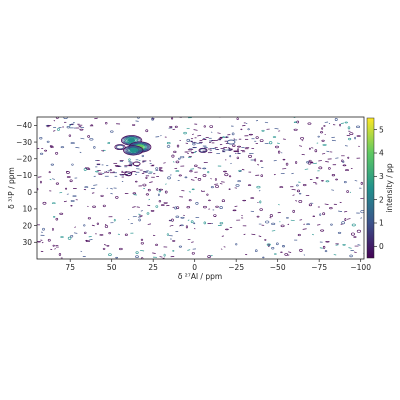 The height and width of the screenshot is (400, 400). Describe the element at coordinates (112, 267) in the screenshot. I see `x-tick-label: 50` at that location.